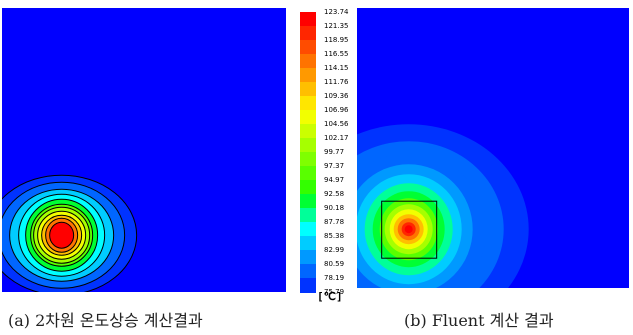  What do you see at coordinates (334, 194) in the screenshot?
I see `colorbar-tick-label: 92.58` at bounding box center [334, 194].